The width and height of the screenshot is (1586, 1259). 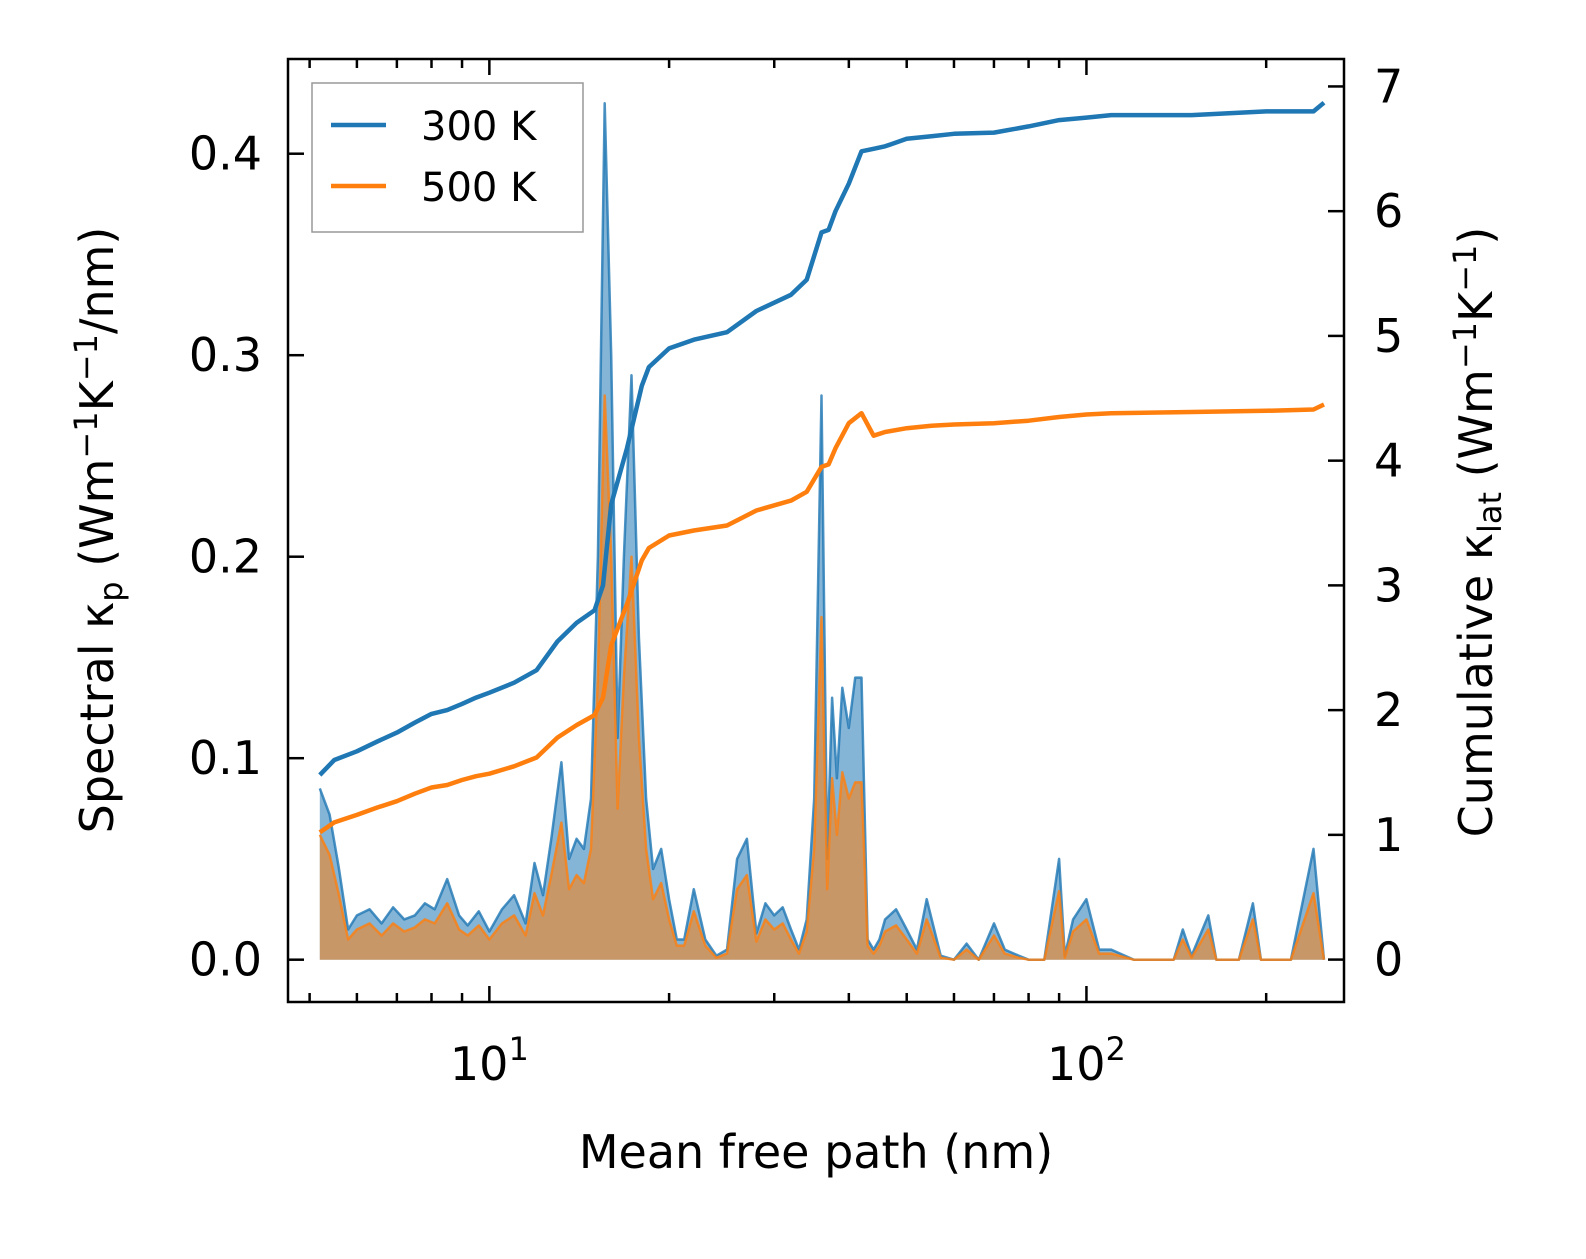 I want to click on legend: 300 K 500 K, so click(x=447, y=157).